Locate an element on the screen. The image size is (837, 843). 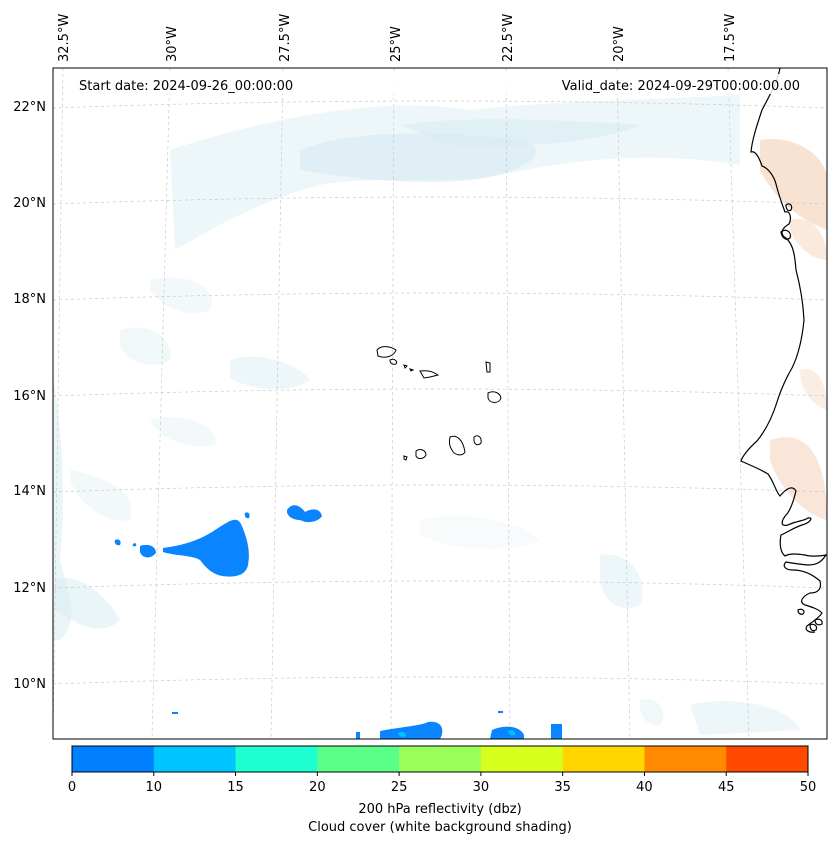
colorbar-tick-label: 30 is located at coordinates (481, 787).